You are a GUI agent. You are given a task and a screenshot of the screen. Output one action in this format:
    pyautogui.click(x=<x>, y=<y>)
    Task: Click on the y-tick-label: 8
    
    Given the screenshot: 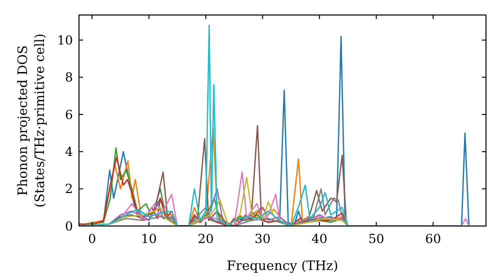 What is the action you would take?
    pyautogui.click(x=69, y=77)
    